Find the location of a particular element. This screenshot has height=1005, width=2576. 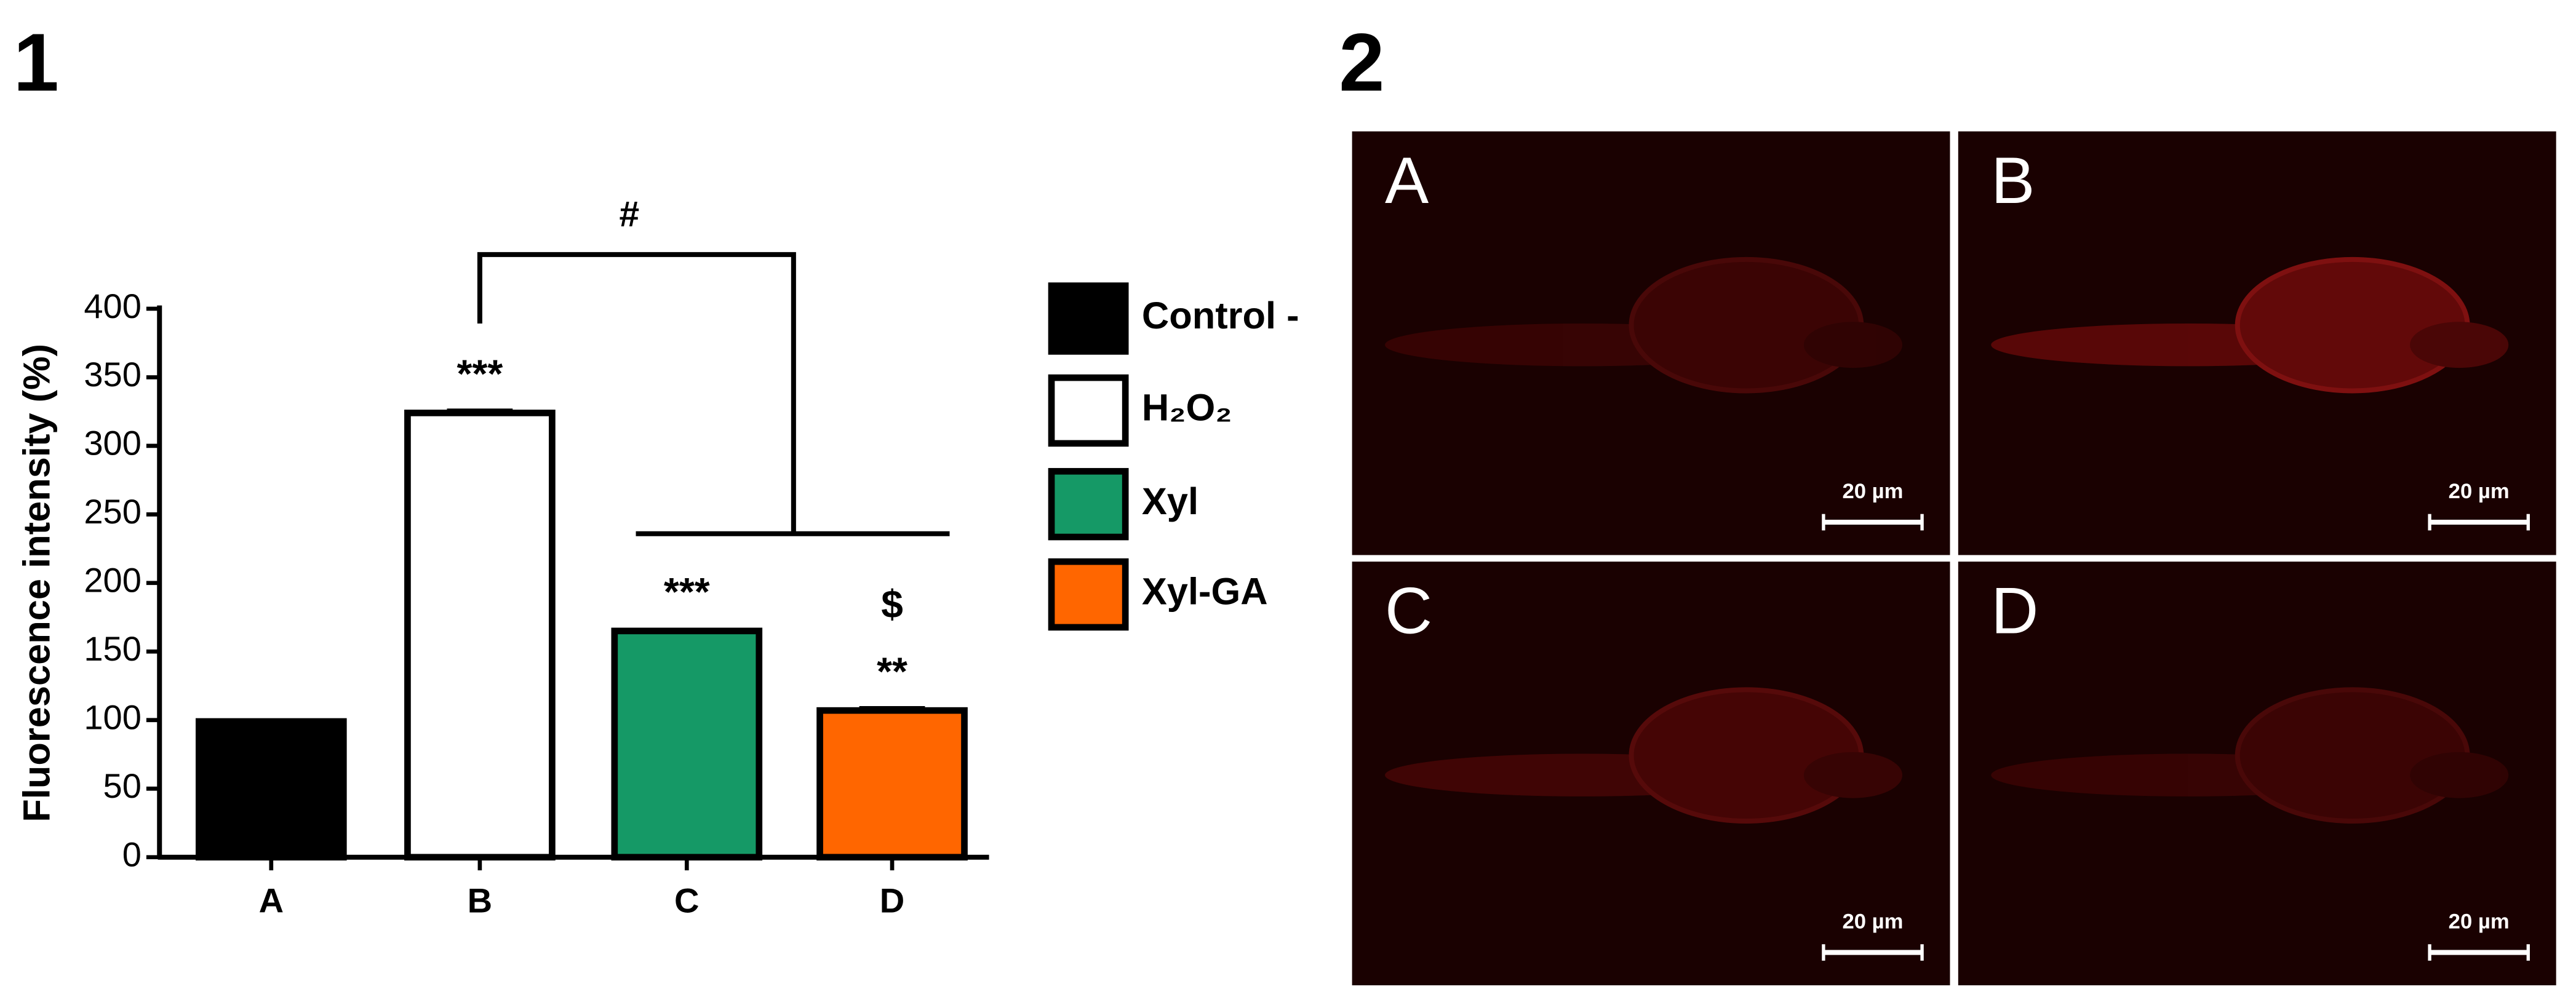

panel-label: 2 is located at coordinates (1362, 62).